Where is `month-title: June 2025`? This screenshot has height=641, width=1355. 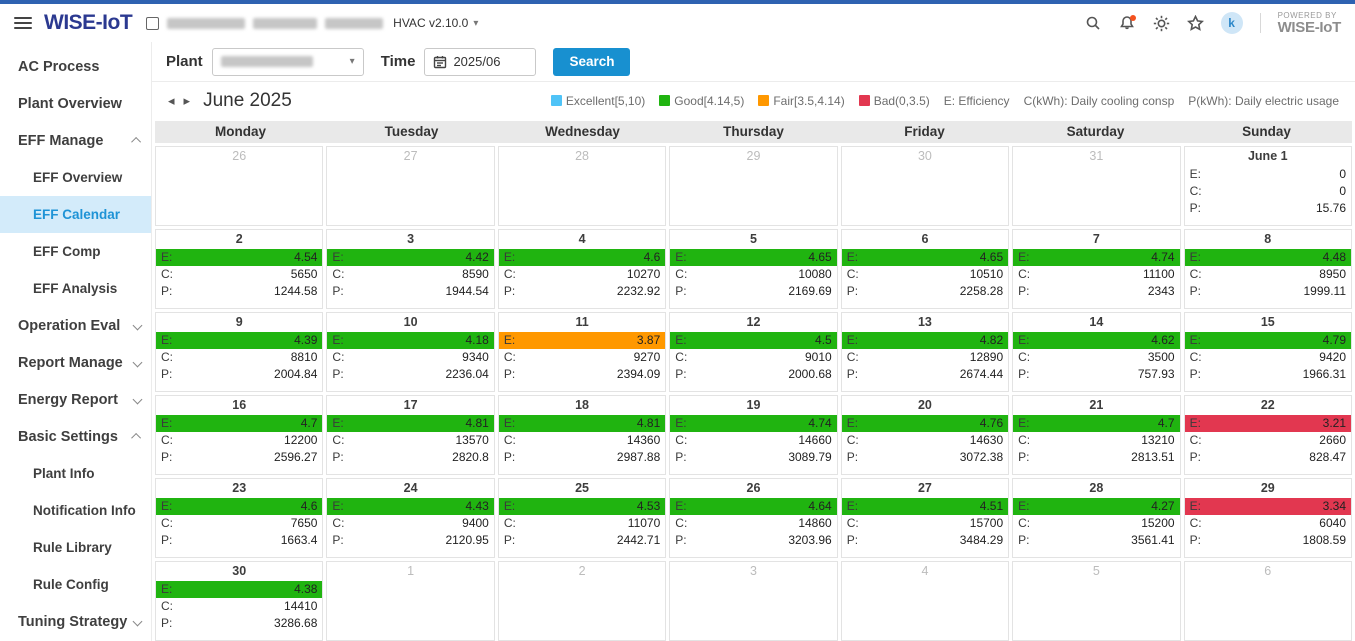
month-title: June 2025 is located at coordinates (247, 100).